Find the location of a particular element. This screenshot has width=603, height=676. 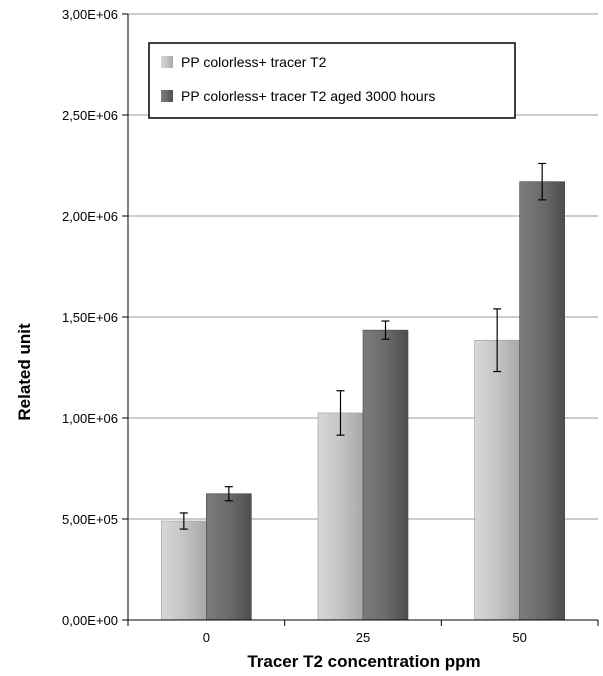

x-tick-label-50: 50 is located at coordinates (519, 637).